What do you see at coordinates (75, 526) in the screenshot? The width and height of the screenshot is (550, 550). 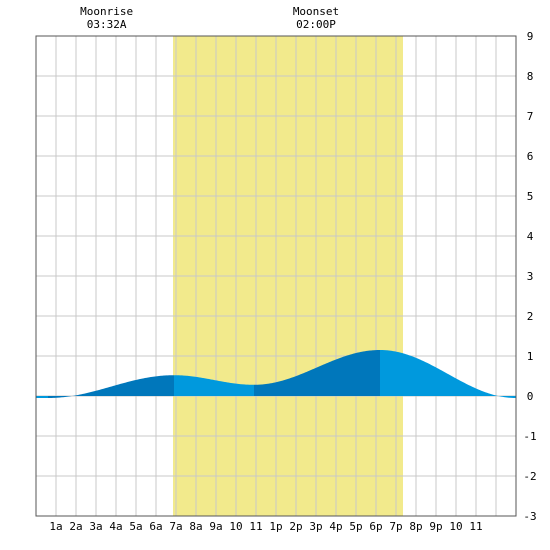 I see `x-tick-label: 2a` at bounding box center [75, 526].